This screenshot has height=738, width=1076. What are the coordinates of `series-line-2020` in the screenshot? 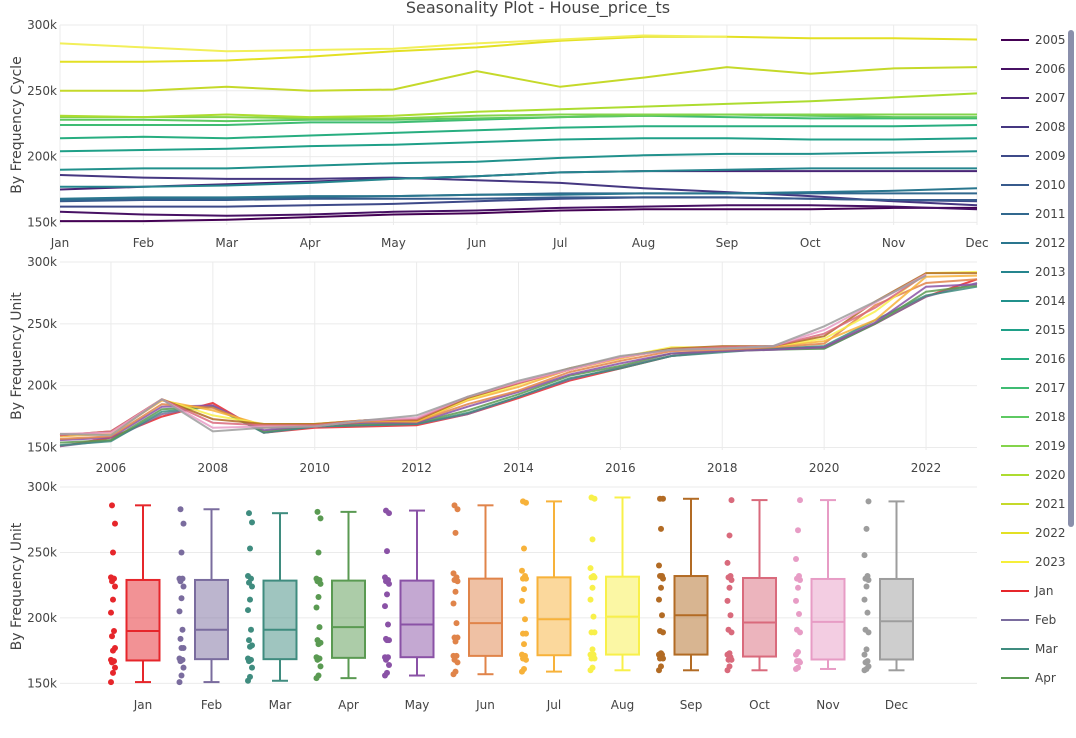 It's located at (518, 105).